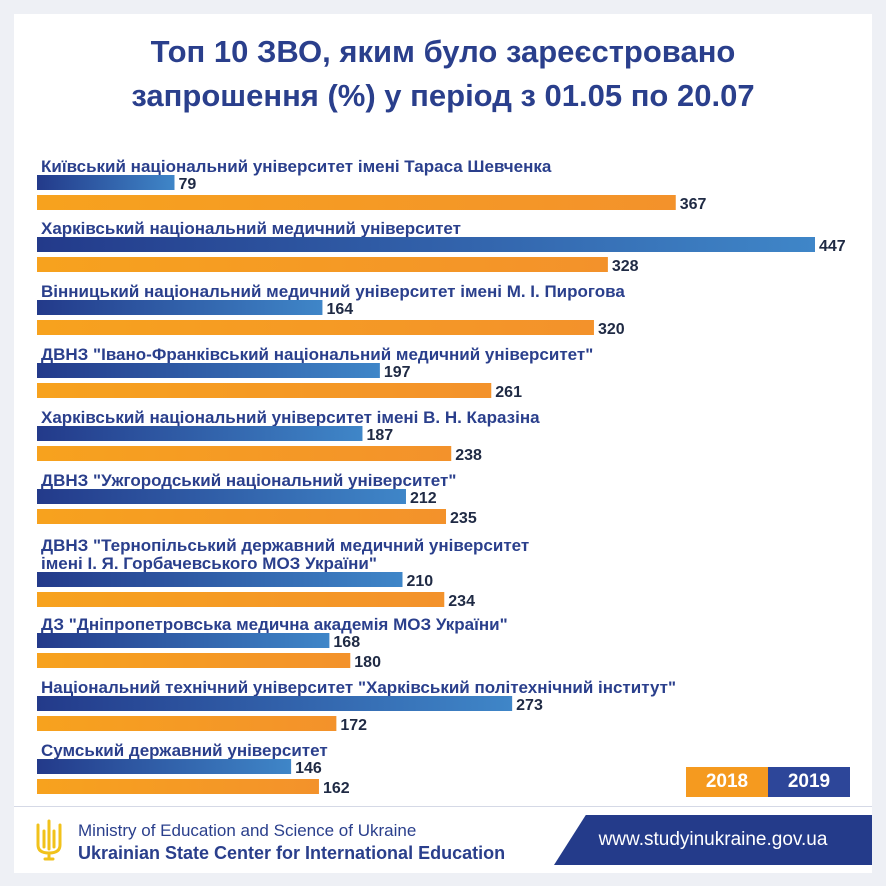  What do you see at coordinates (443, 51) in the screenshot?
I see `chart-title-line-1: Топ 10 ЗВО, яким було зареєстровано` at bounding box center [443, 51].